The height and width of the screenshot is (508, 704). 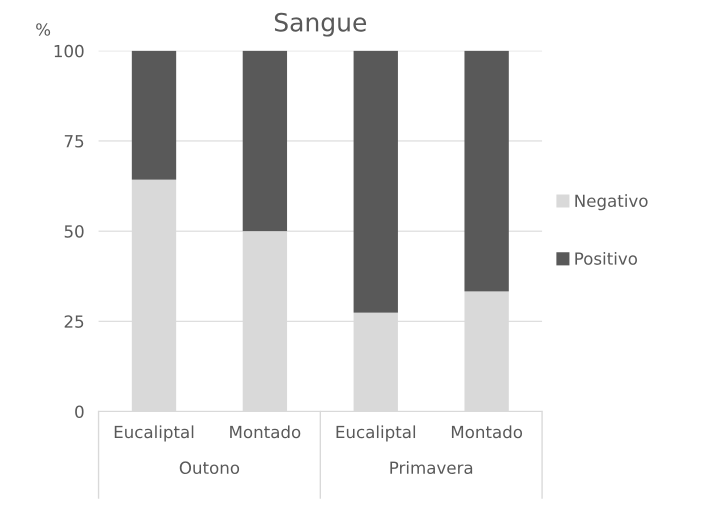 What do you see at coordinates (79, 411) in the screenshot?
I see `y-tick-label: 0` at bounding box center [79, 411].